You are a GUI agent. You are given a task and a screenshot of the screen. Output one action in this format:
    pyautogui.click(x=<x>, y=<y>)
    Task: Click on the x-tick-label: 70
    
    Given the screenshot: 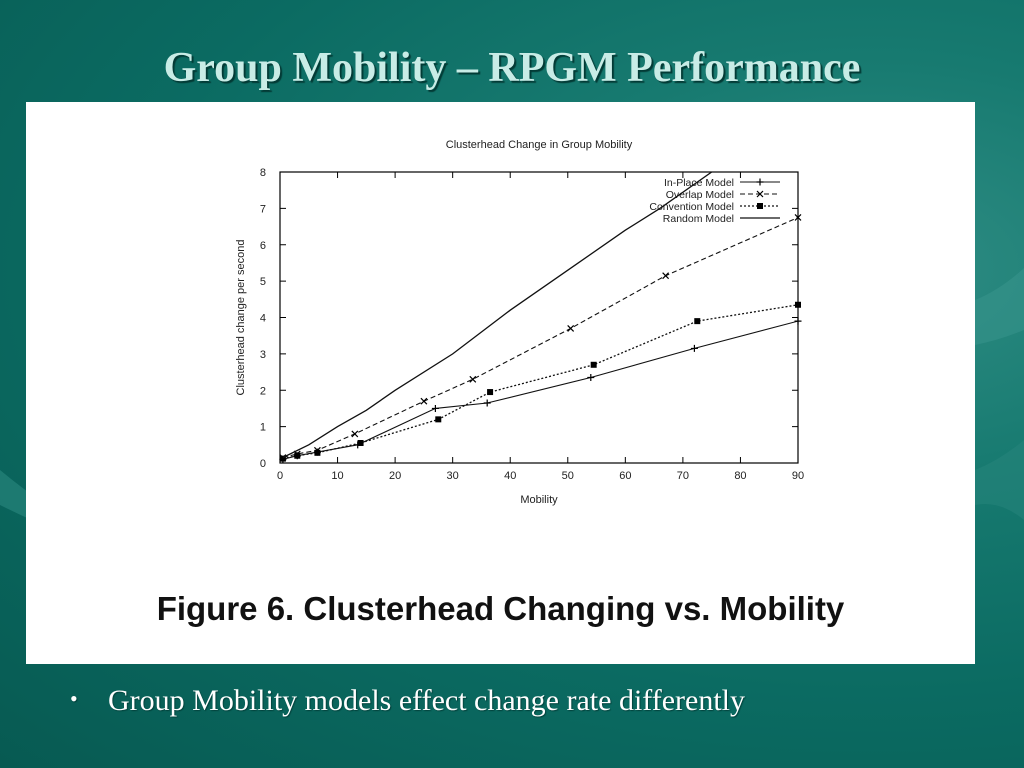 What is the action you would take?
    pyautogui.click(x=683, y=476)
    